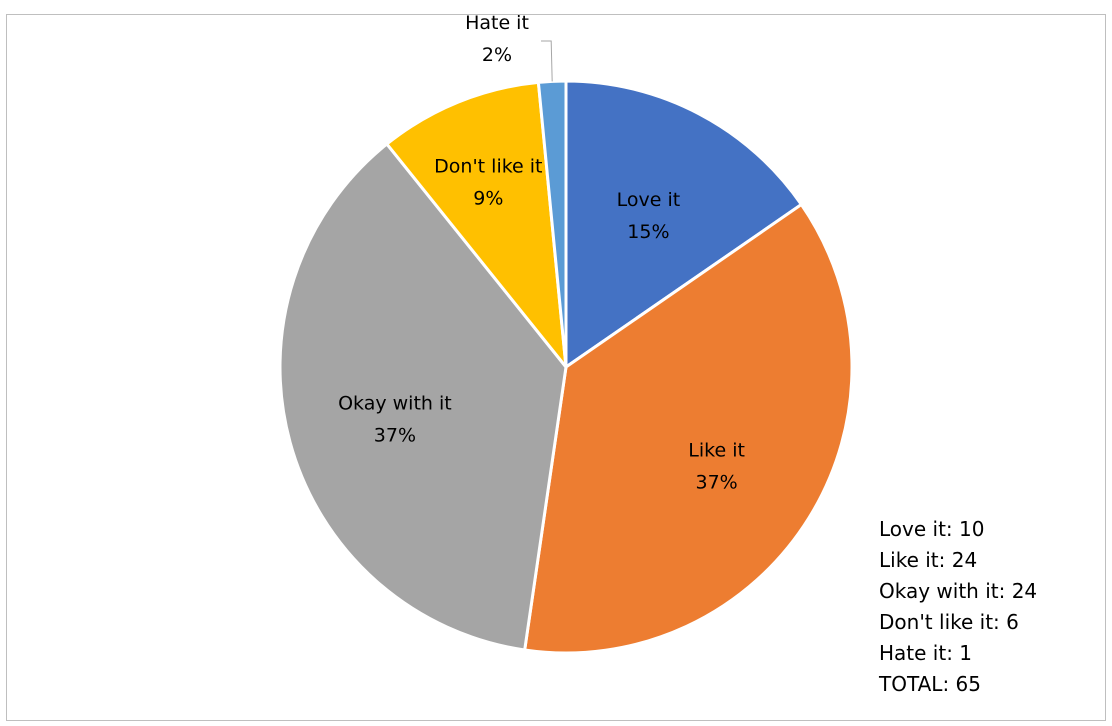 Image resolution: width=1112 pixels, height=726 pixels. I want to click on data-label-percent-don-t-like-it: 9%, so click(488, 198).